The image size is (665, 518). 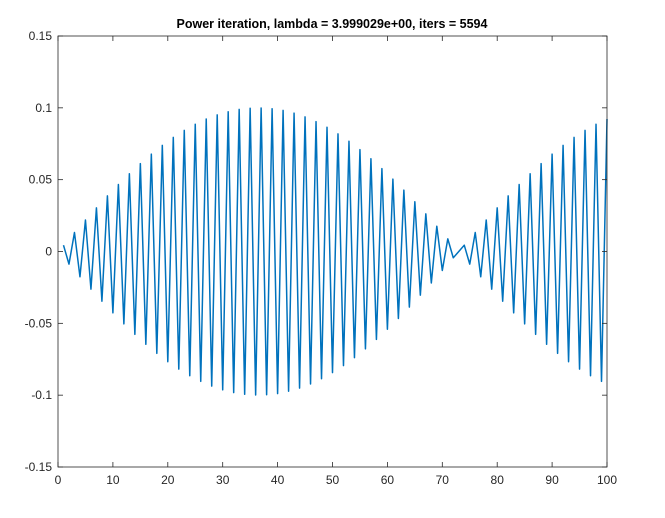 I want to click on y-tick-label: -0.15, so click(x=39, y=467).